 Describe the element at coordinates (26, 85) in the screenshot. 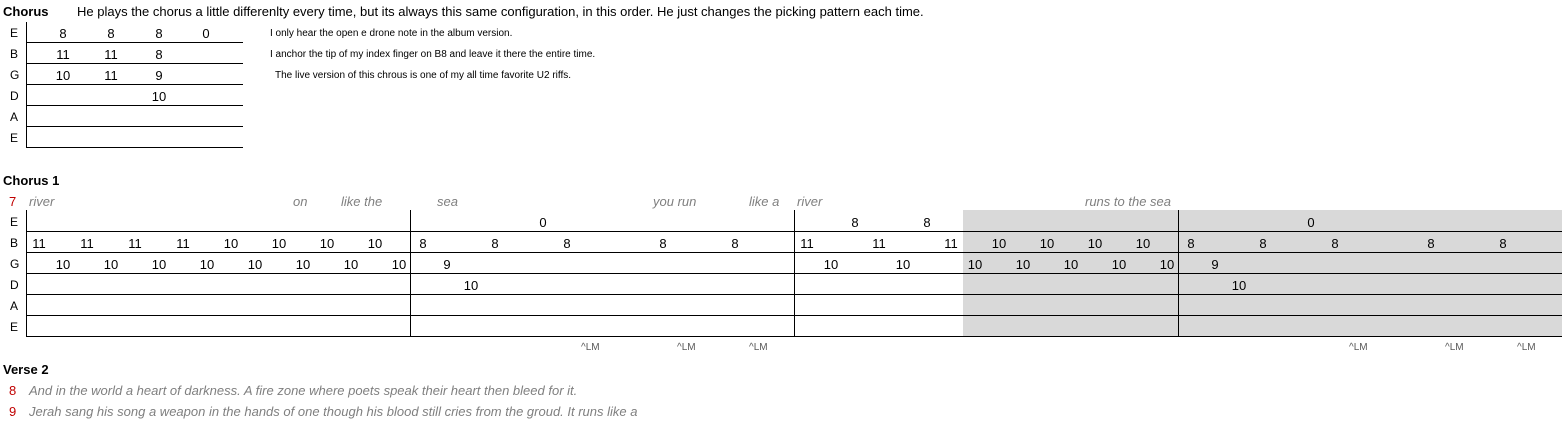

I see `tab-nut-line` at that location.